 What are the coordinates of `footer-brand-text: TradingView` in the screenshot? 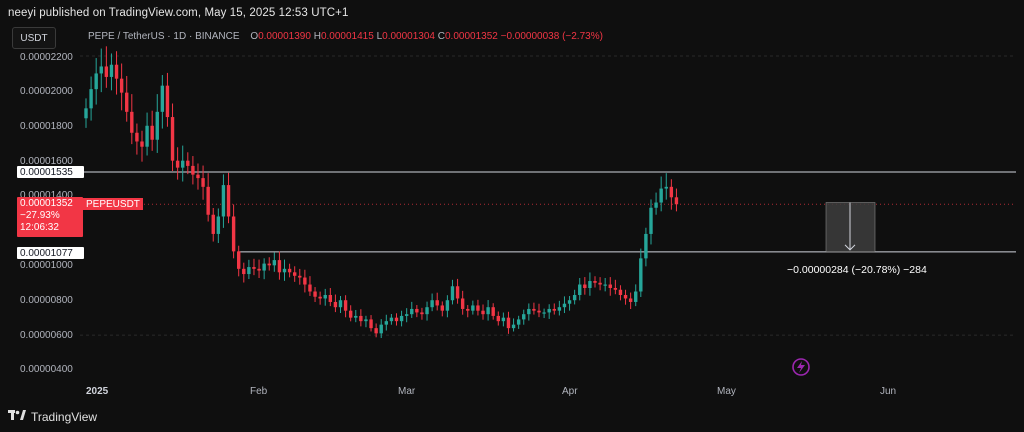 It's located at (64, 417).